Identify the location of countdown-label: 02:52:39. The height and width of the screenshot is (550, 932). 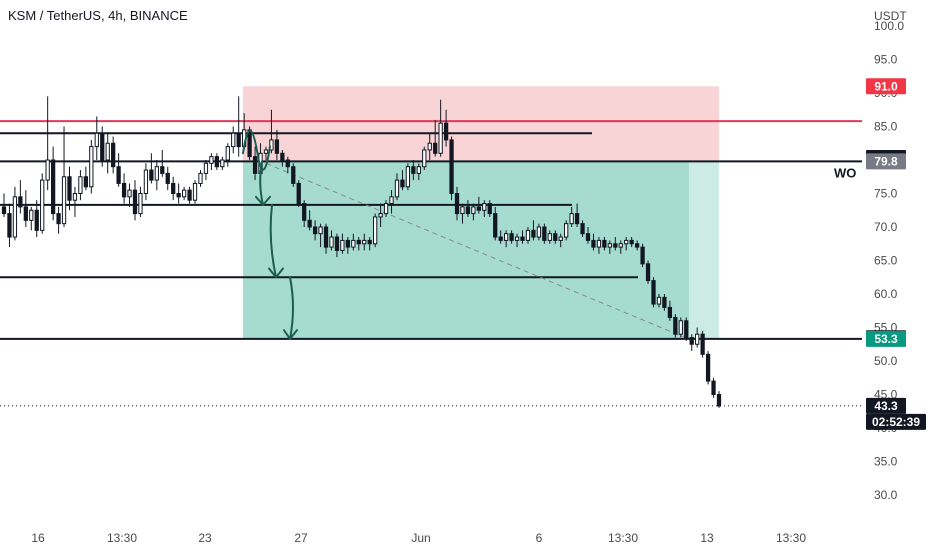
(896, 422).